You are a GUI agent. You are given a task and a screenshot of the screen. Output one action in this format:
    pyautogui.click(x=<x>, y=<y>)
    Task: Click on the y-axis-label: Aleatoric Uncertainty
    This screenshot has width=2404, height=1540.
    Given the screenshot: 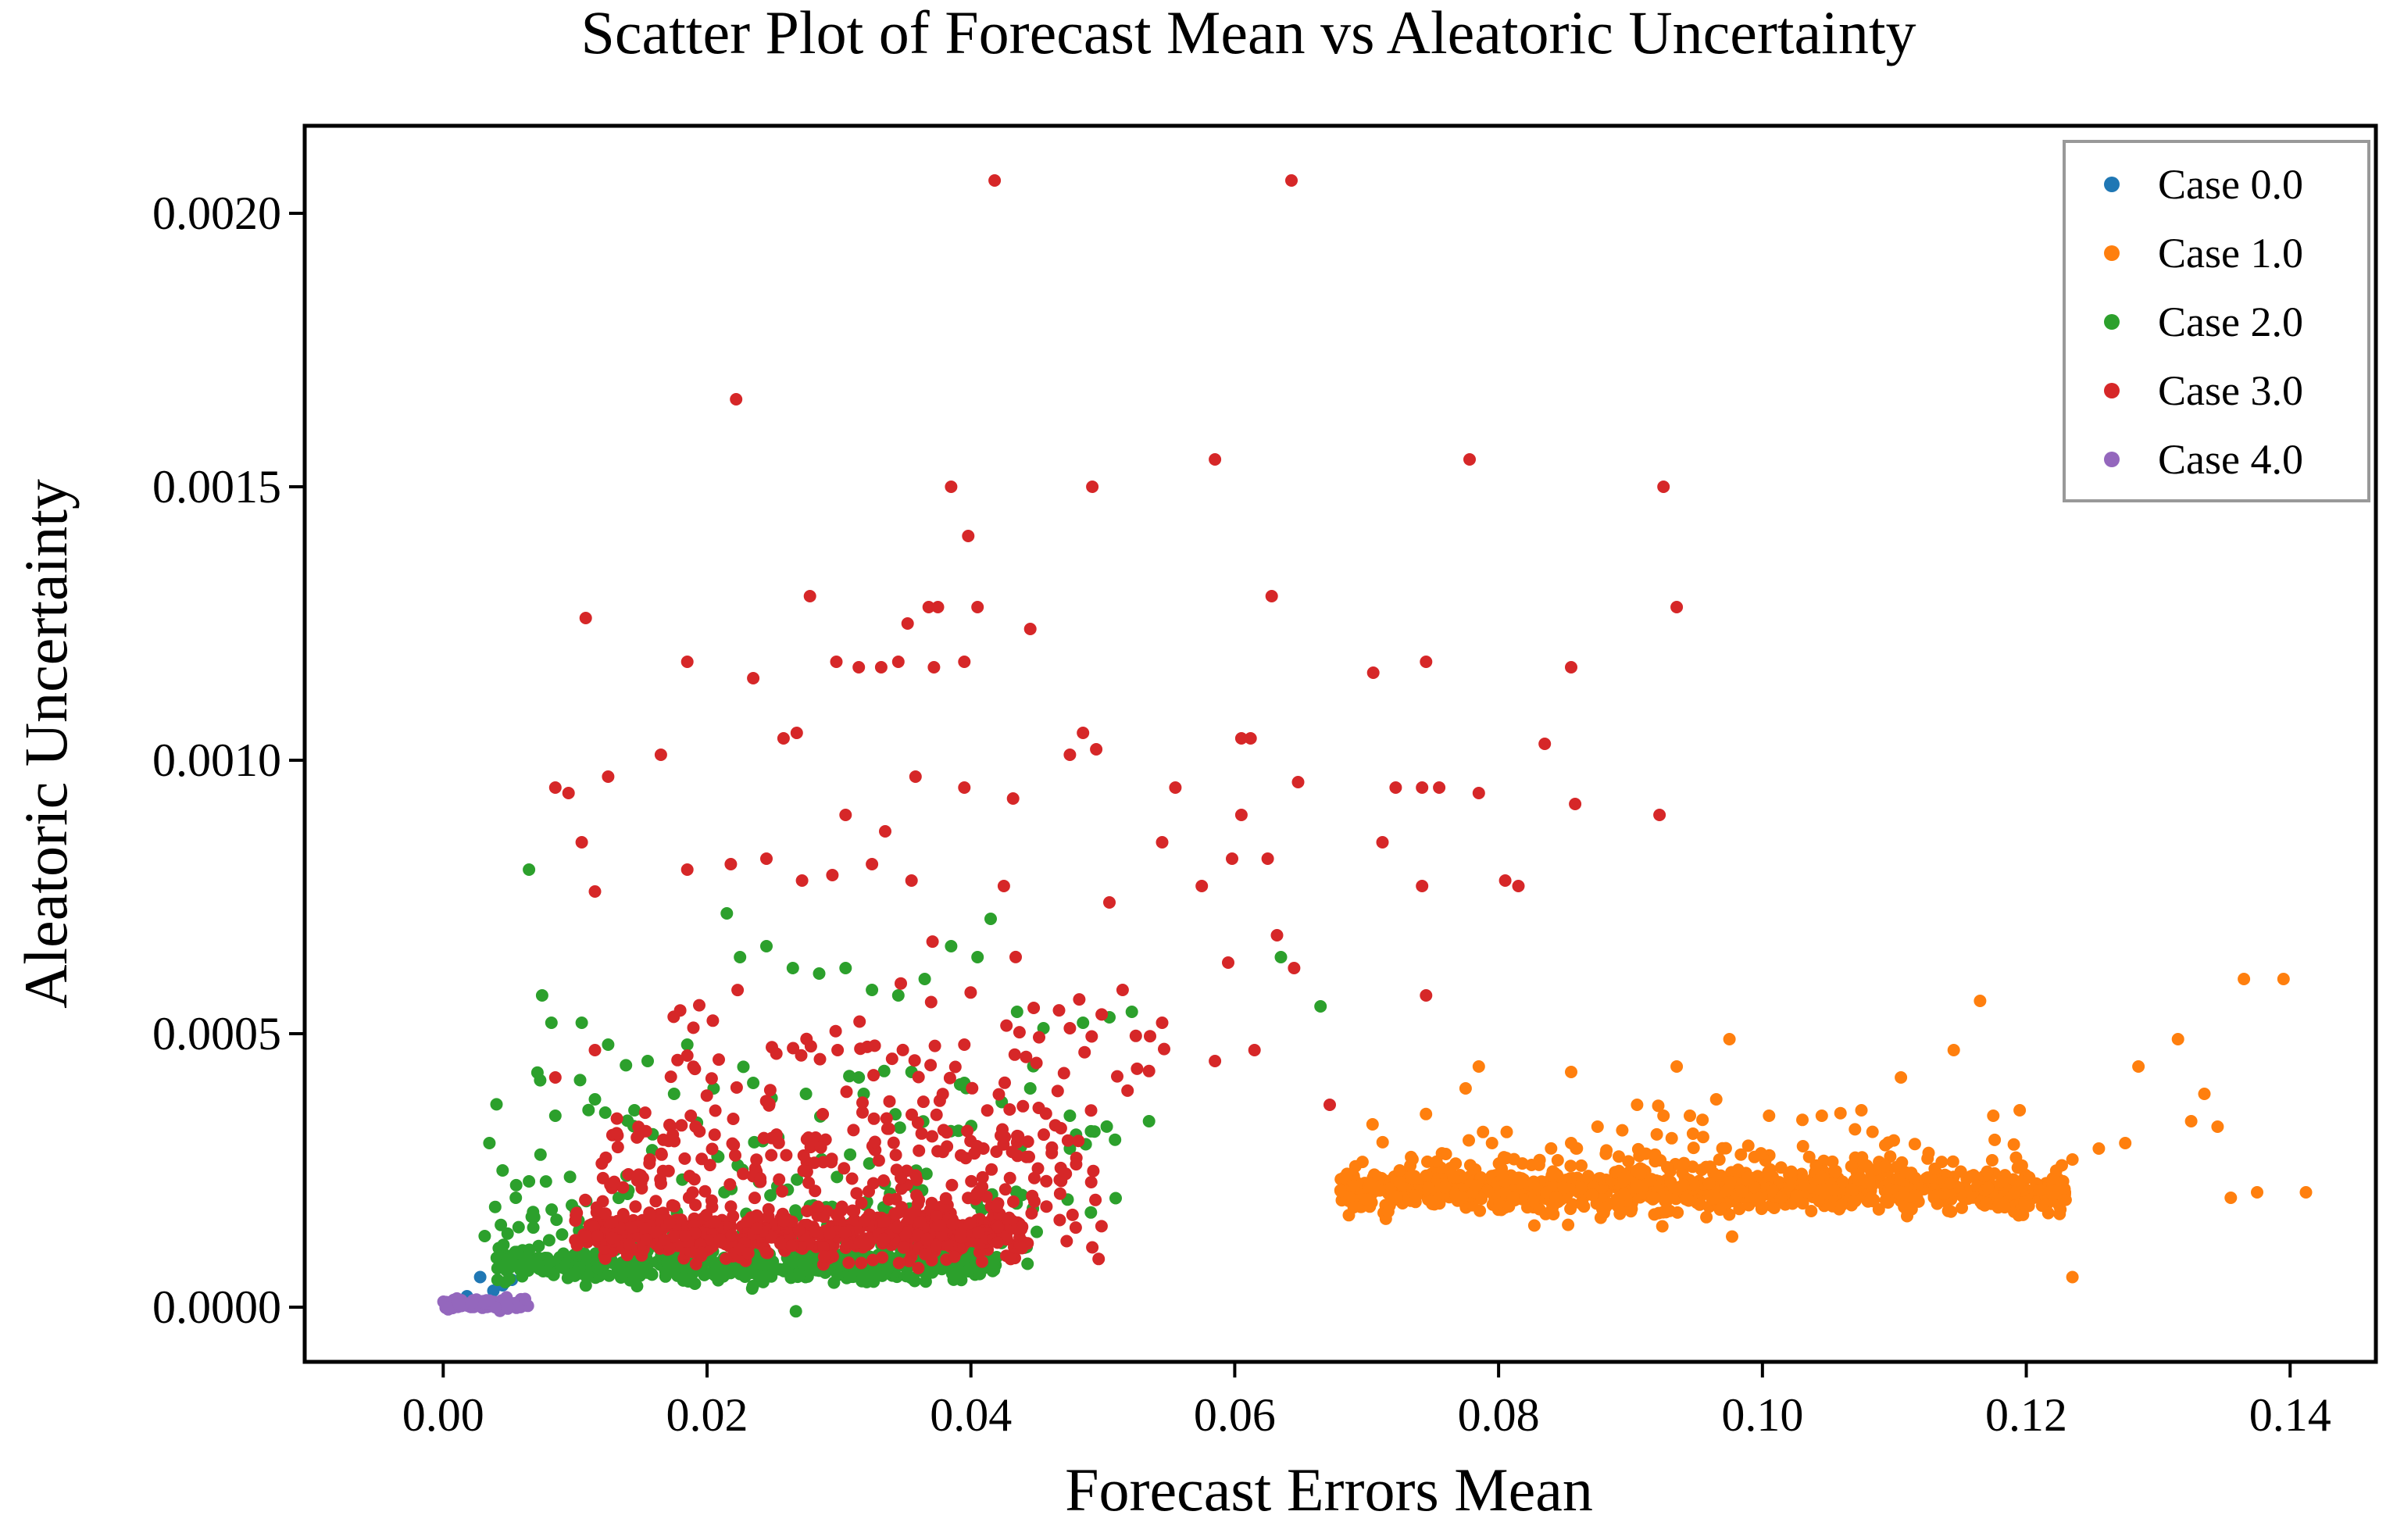 What is the action you would take?
    pyautogui.click(x=46, y=744)
    